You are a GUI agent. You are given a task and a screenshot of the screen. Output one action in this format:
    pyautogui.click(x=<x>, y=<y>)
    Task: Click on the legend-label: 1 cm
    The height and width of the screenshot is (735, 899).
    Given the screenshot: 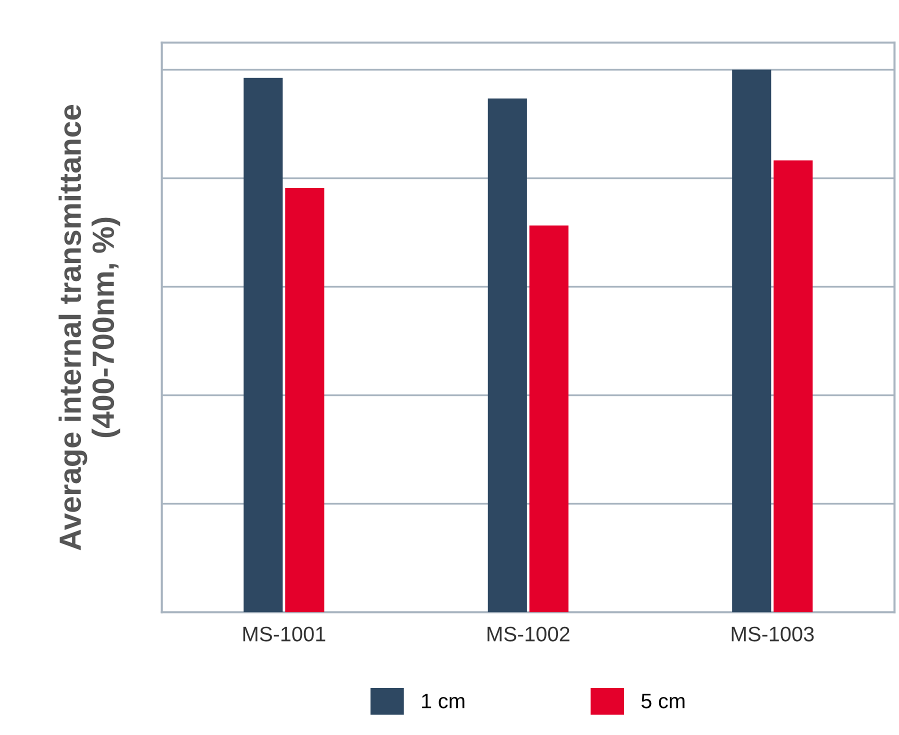 What is the action you would take?
    pyautogui.click(x=443, y=701)
    